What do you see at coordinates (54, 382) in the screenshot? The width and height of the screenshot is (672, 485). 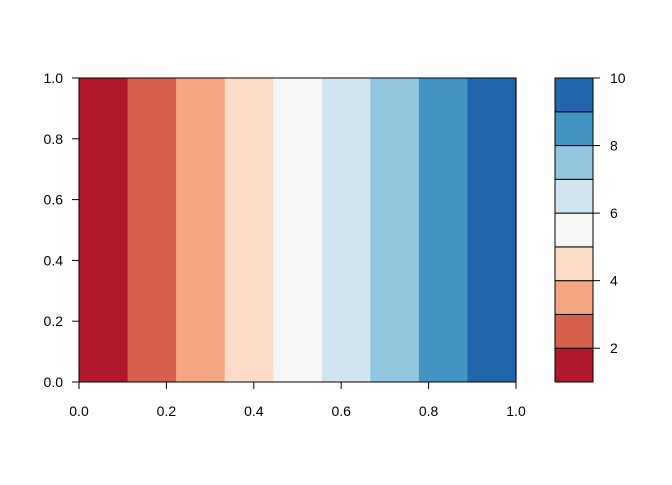 I see `y-tick-label: 0.0` at bounding box center [54, 382].